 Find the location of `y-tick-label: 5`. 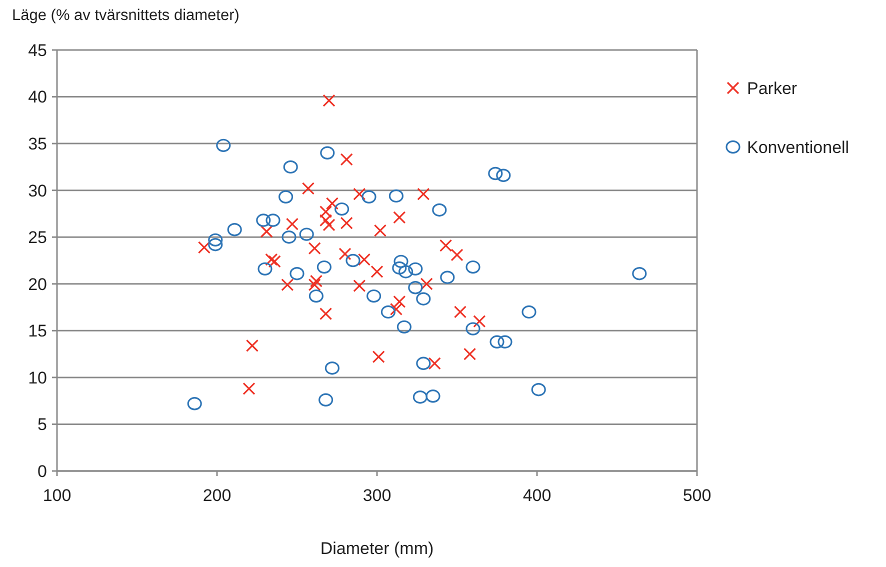

y-tick-label: 5 is located at coordinates (42, 424).